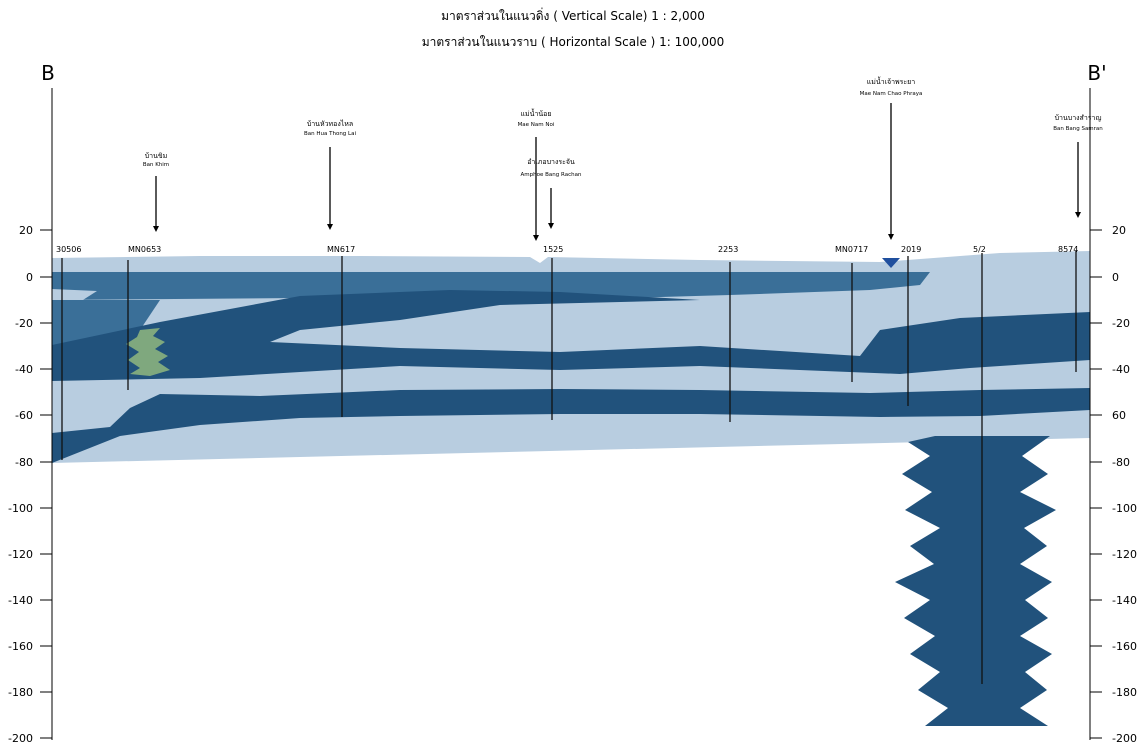  Describe the element at coordinates (1068, 249) in the screenshot. I see `well-label: 8574` at that location.